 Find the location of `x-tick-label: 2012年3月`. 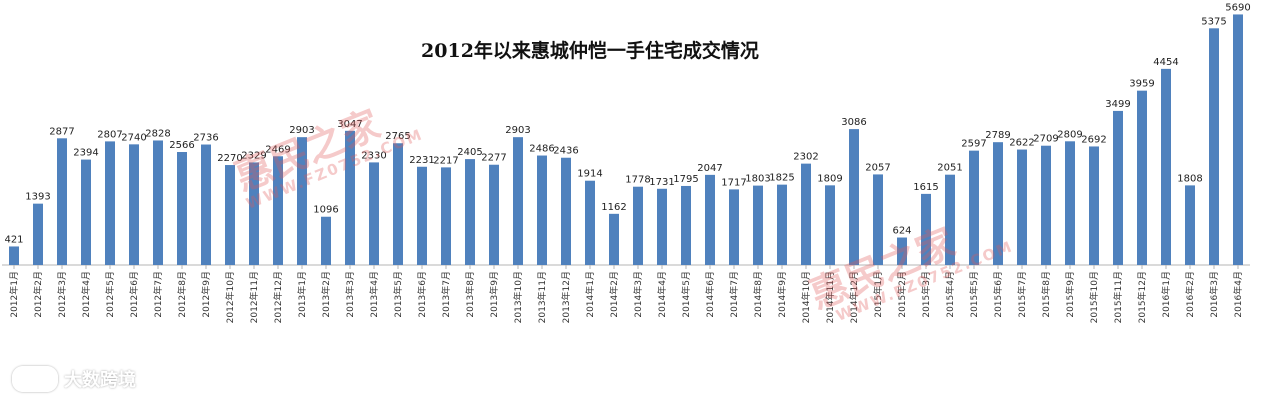

x-tick-label: 2012年3月 is located at coordinates (62, 294).